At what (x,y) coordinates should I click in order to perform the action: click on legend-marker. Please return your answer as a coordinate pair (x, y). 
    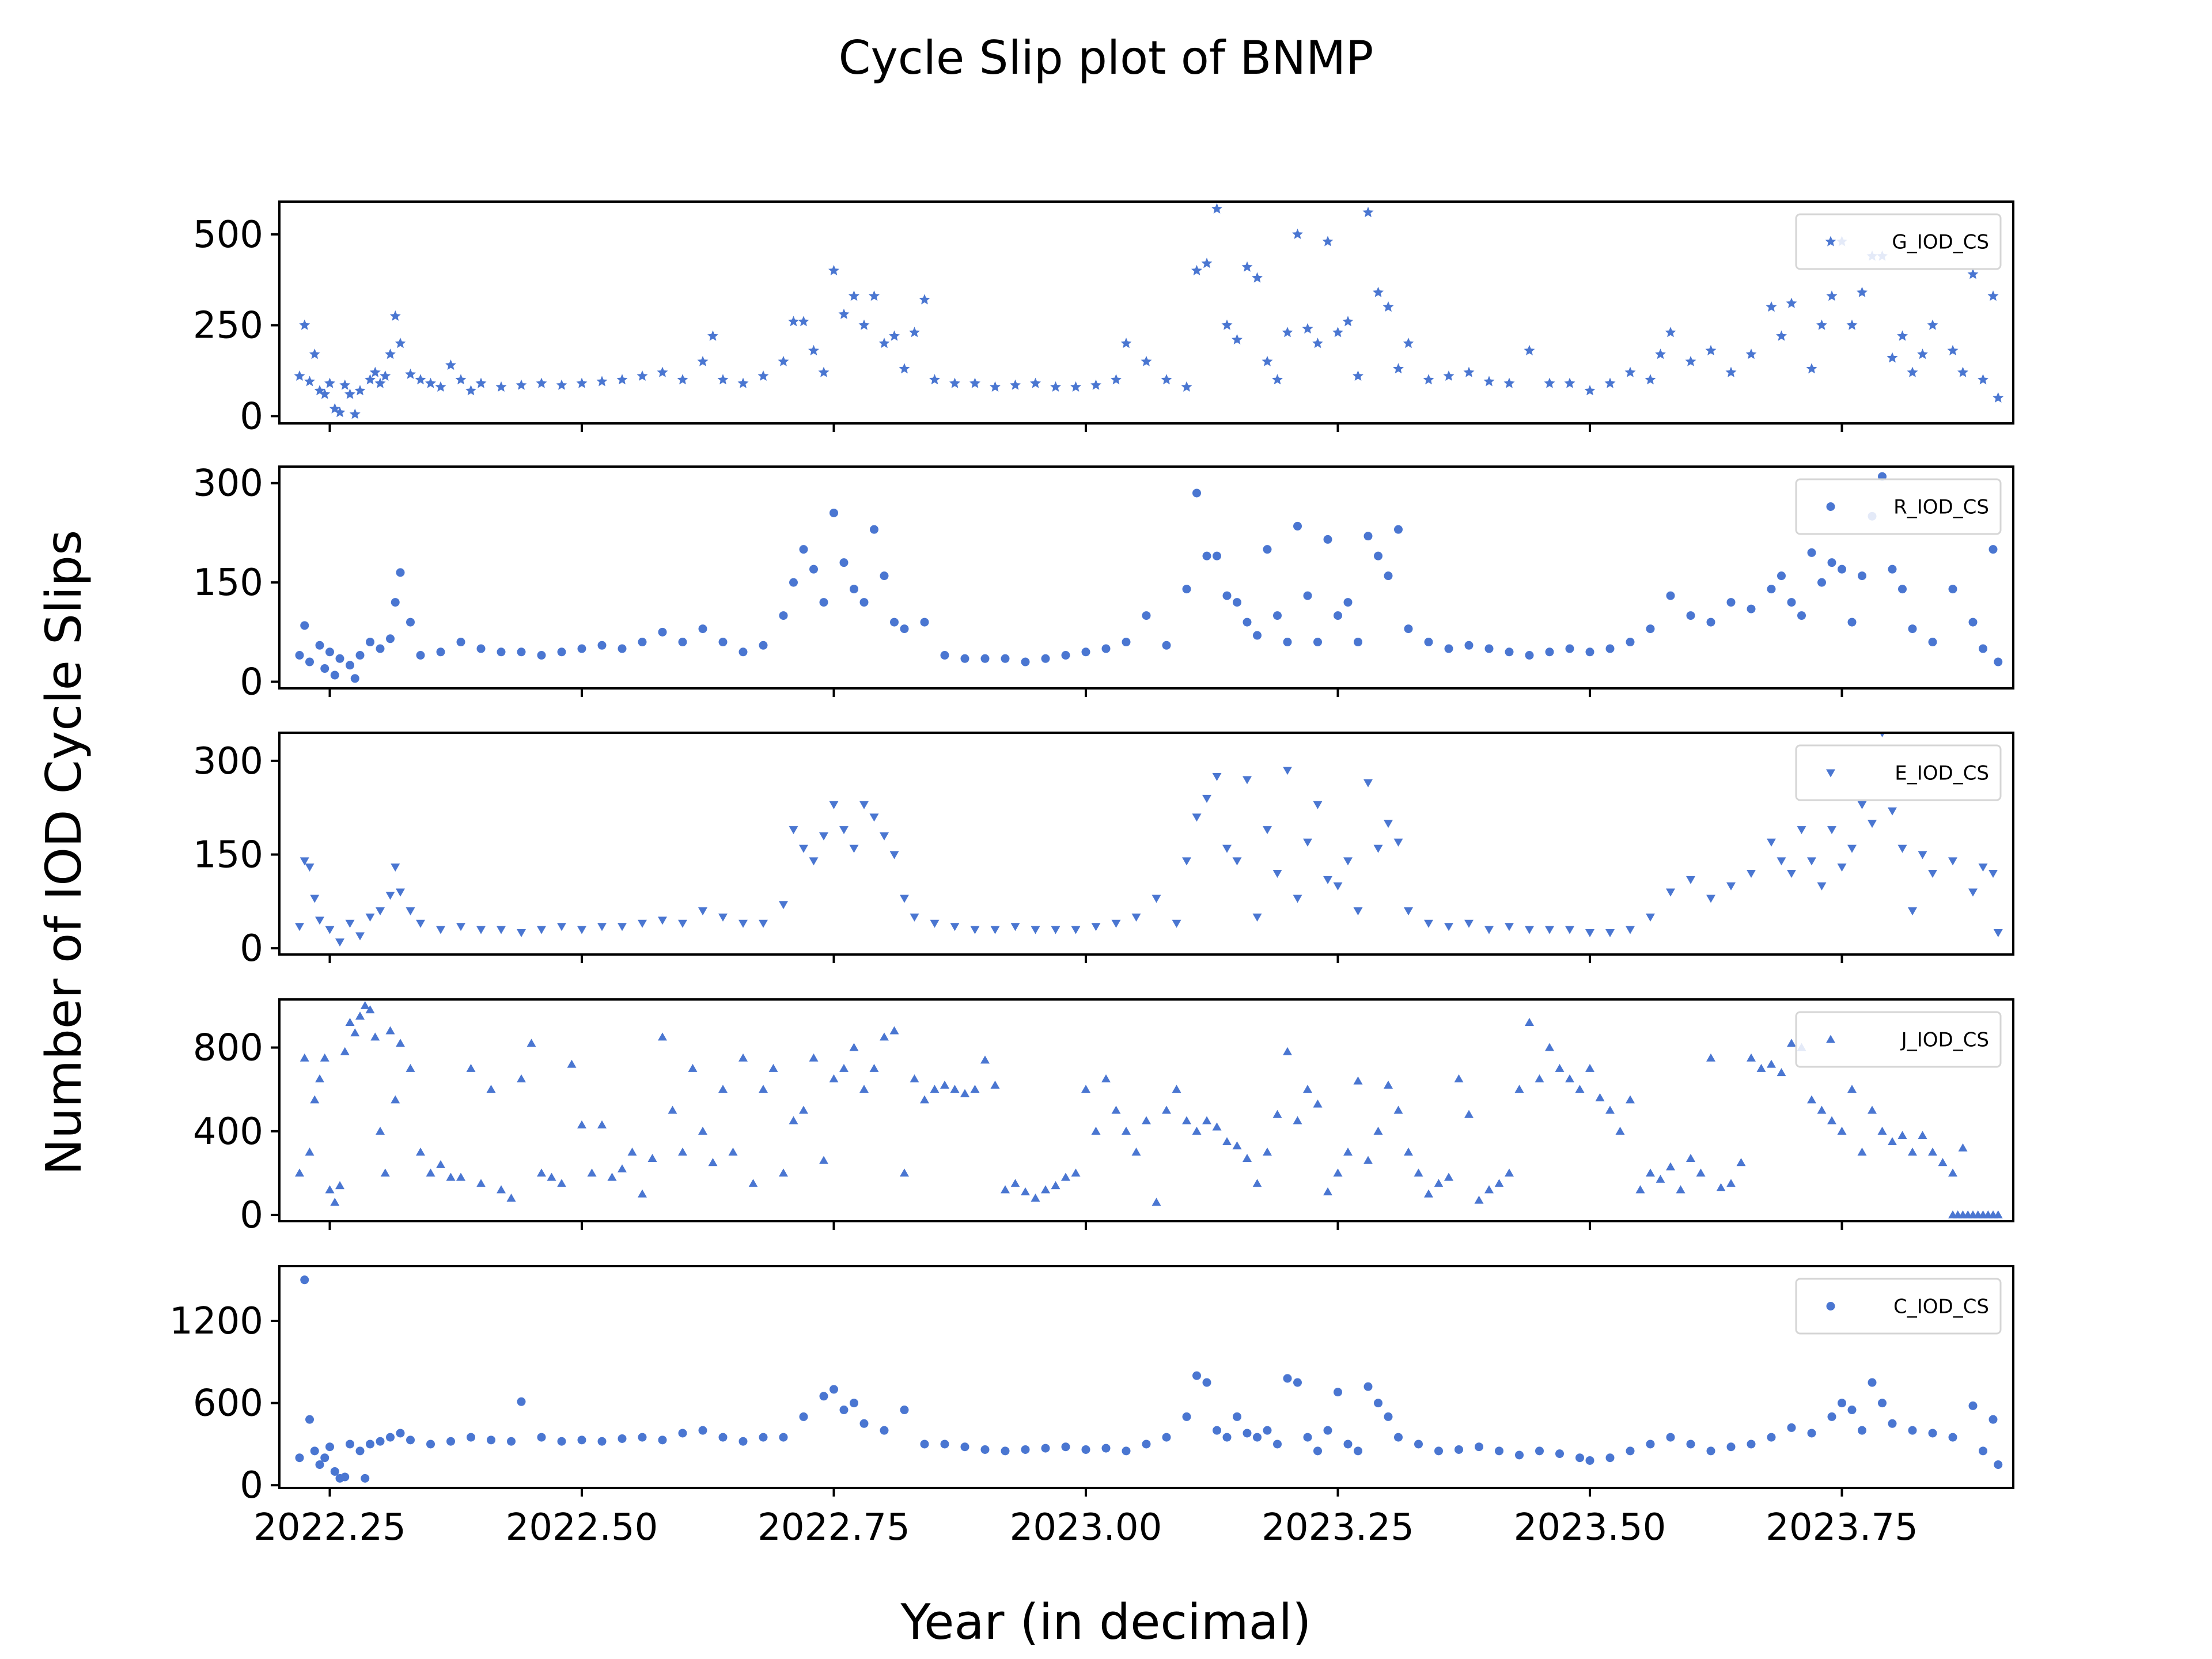
    Looking at the image, I should click on (1830, 773).